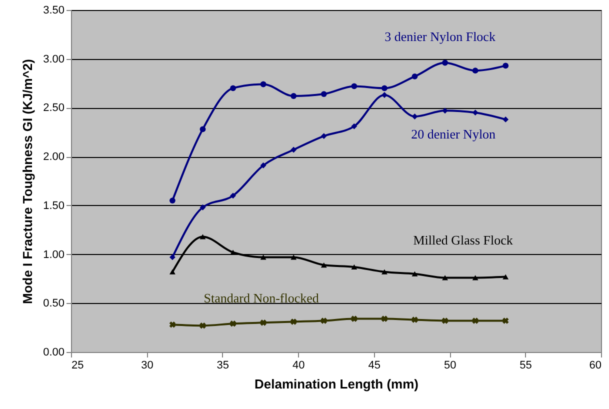  What do you see at coordinates (53, 352) in the screenshot?
I see `y-tick-label: 0.00` at bounding box center [53, 352].